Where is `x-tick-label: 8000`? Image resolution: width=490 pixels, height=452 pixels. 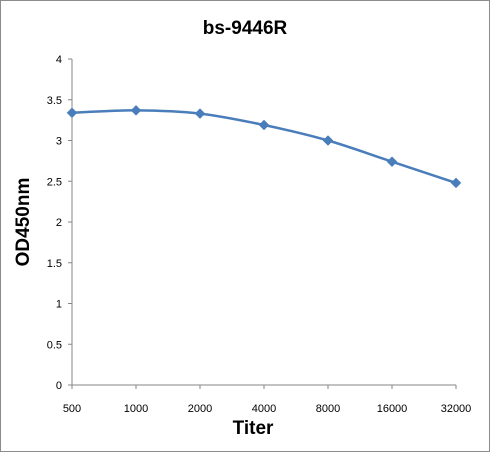
x-tick-label: 8000 is located at coordinates (328, 409).